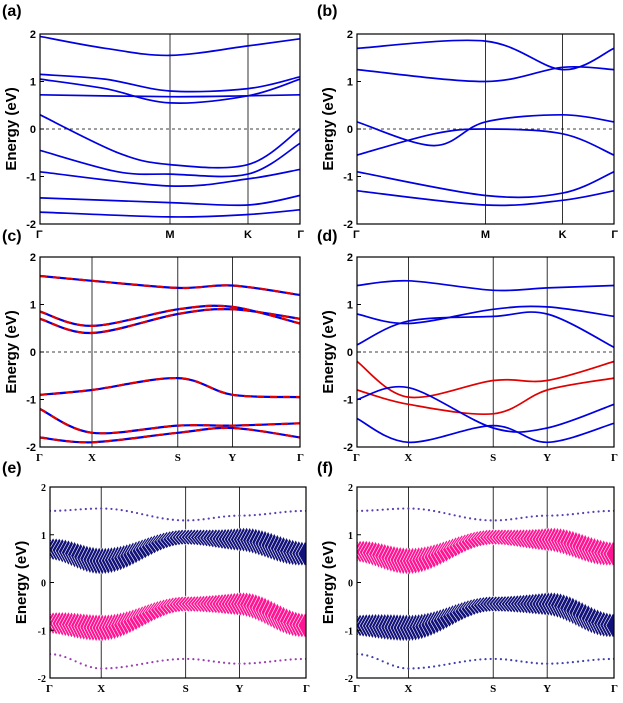  What do you see at coordinates (327, 11) in the screenshot?
I see `panel-label: (b)` at bounding box center [327, 11].